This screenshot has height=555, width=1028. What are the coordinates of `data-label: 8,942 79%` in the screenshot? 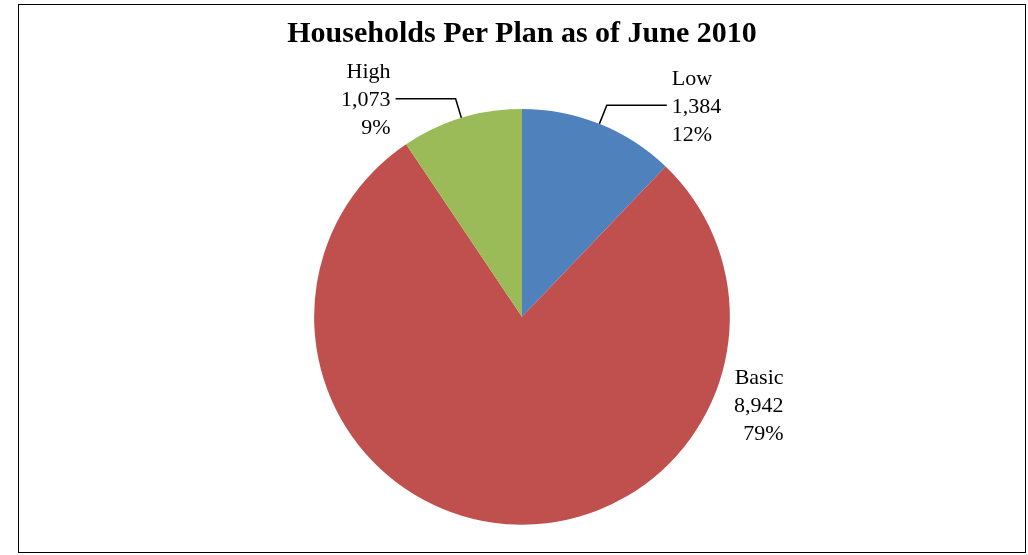 It's located at (759, 418).